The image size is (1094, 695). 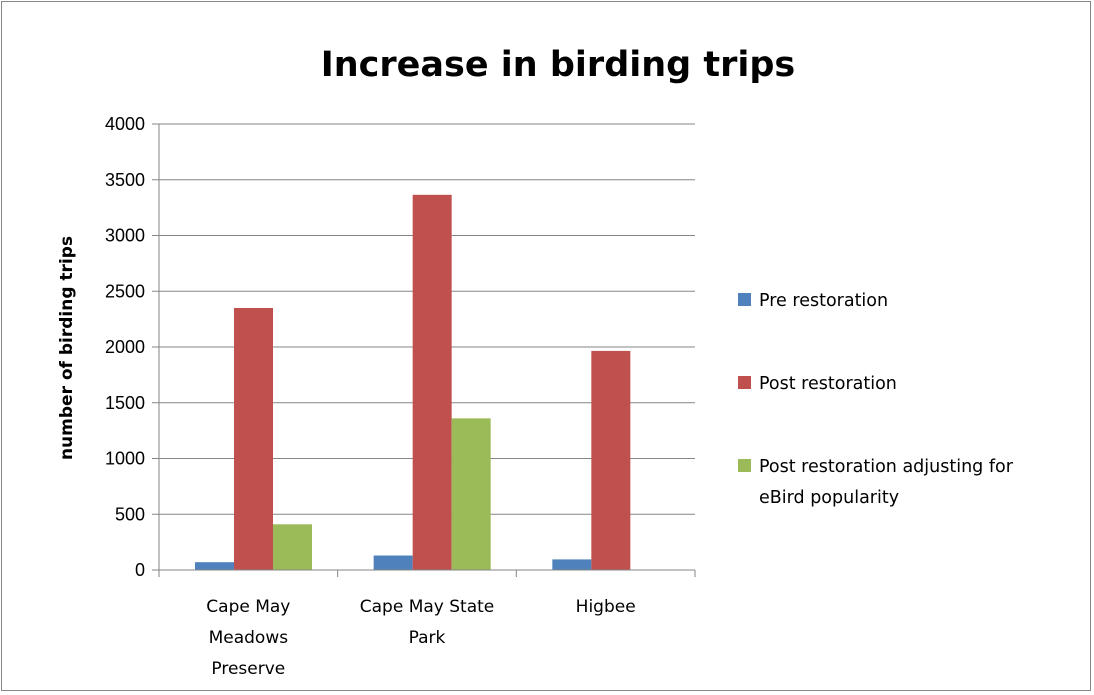 I want to click on legend-label: Post restoration, so click(x=828, y=384).